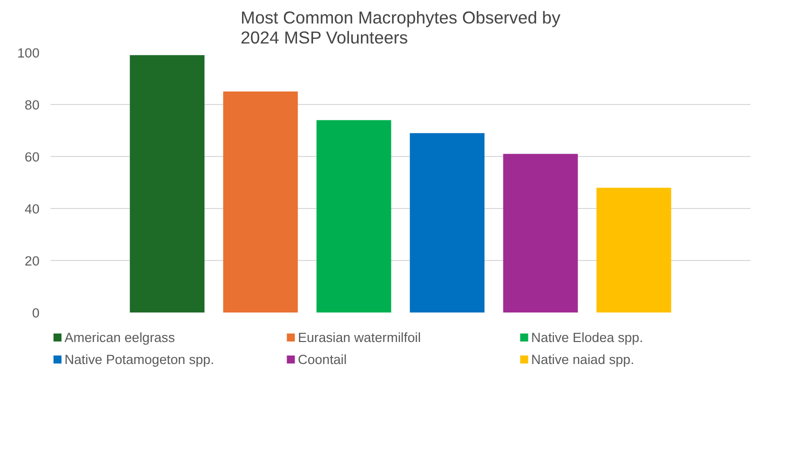  I want to click on chart-title: Most Common Macrophytes Observed by 2024 MSP Volunteers, so click(400, 28).